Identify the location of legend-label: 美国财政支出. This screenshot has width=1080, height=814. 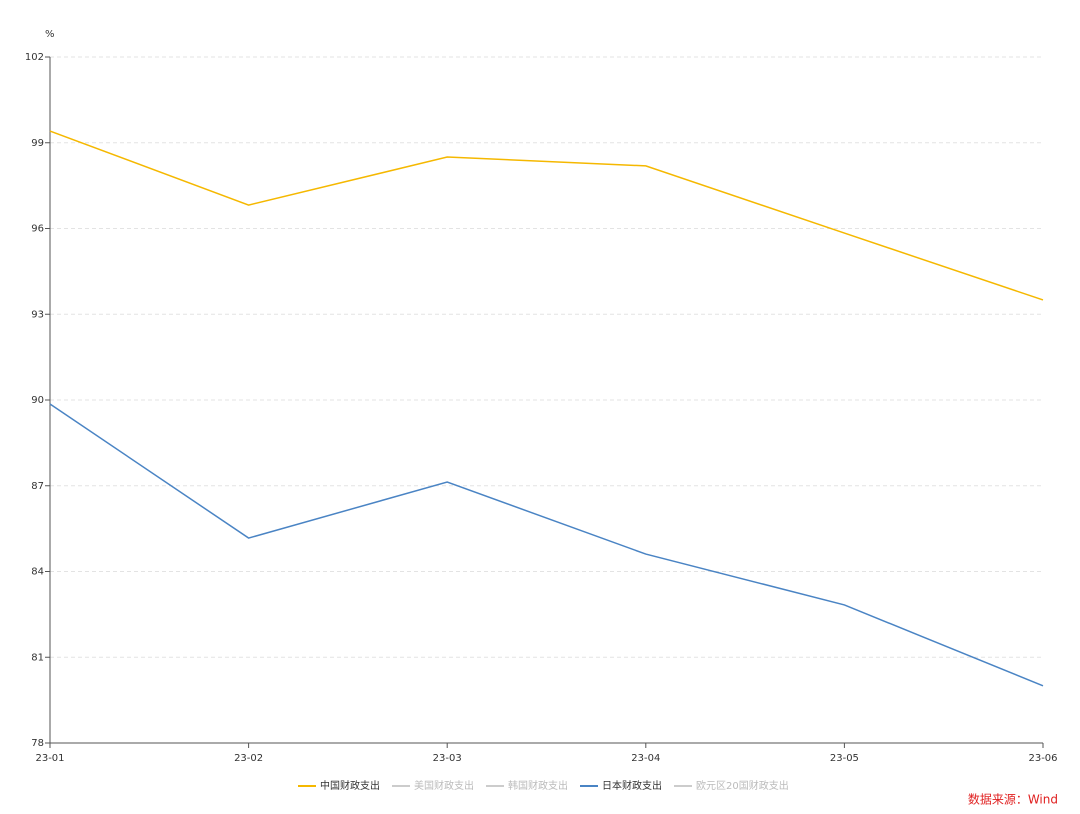
(444, 785).